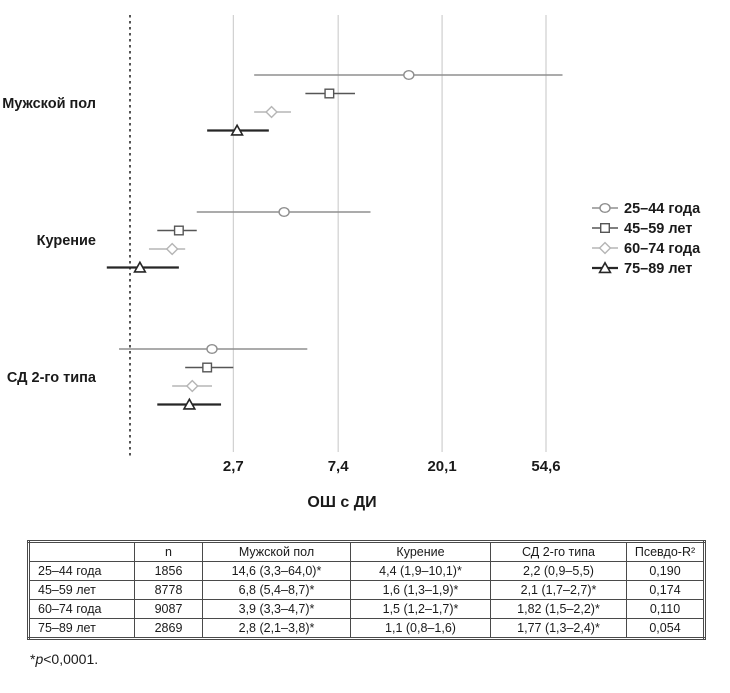 This screenshot has width=730, height=693. What do you see at coordinates (665, 571) in the screenshot?
I see `value-cell: 0,190` at bounding box center [665, 571].